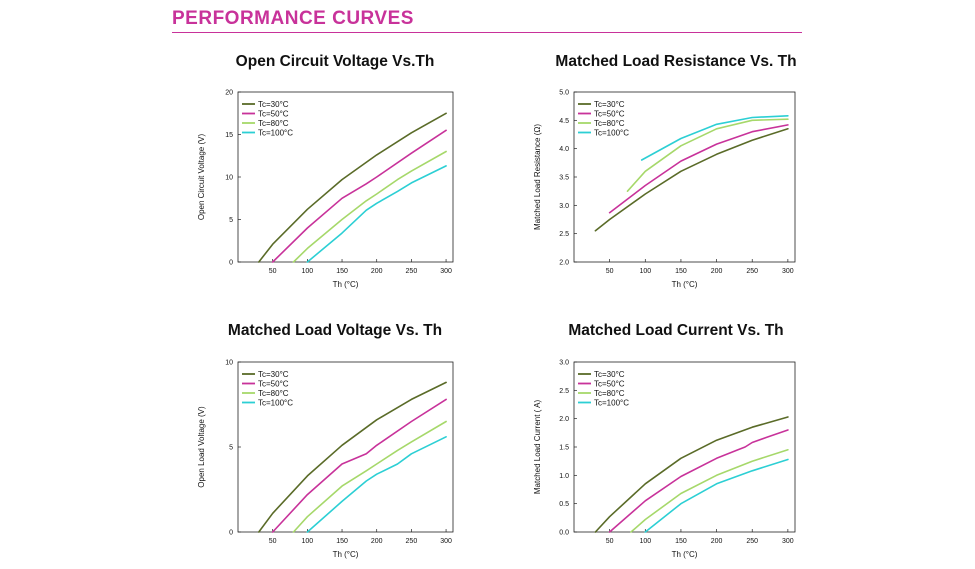  What do you see at coordinates (537, 177) in the screenshot?
I see `y-axis-label: Matched Load Resistance (Ω)` at bounding box center [537, 177].